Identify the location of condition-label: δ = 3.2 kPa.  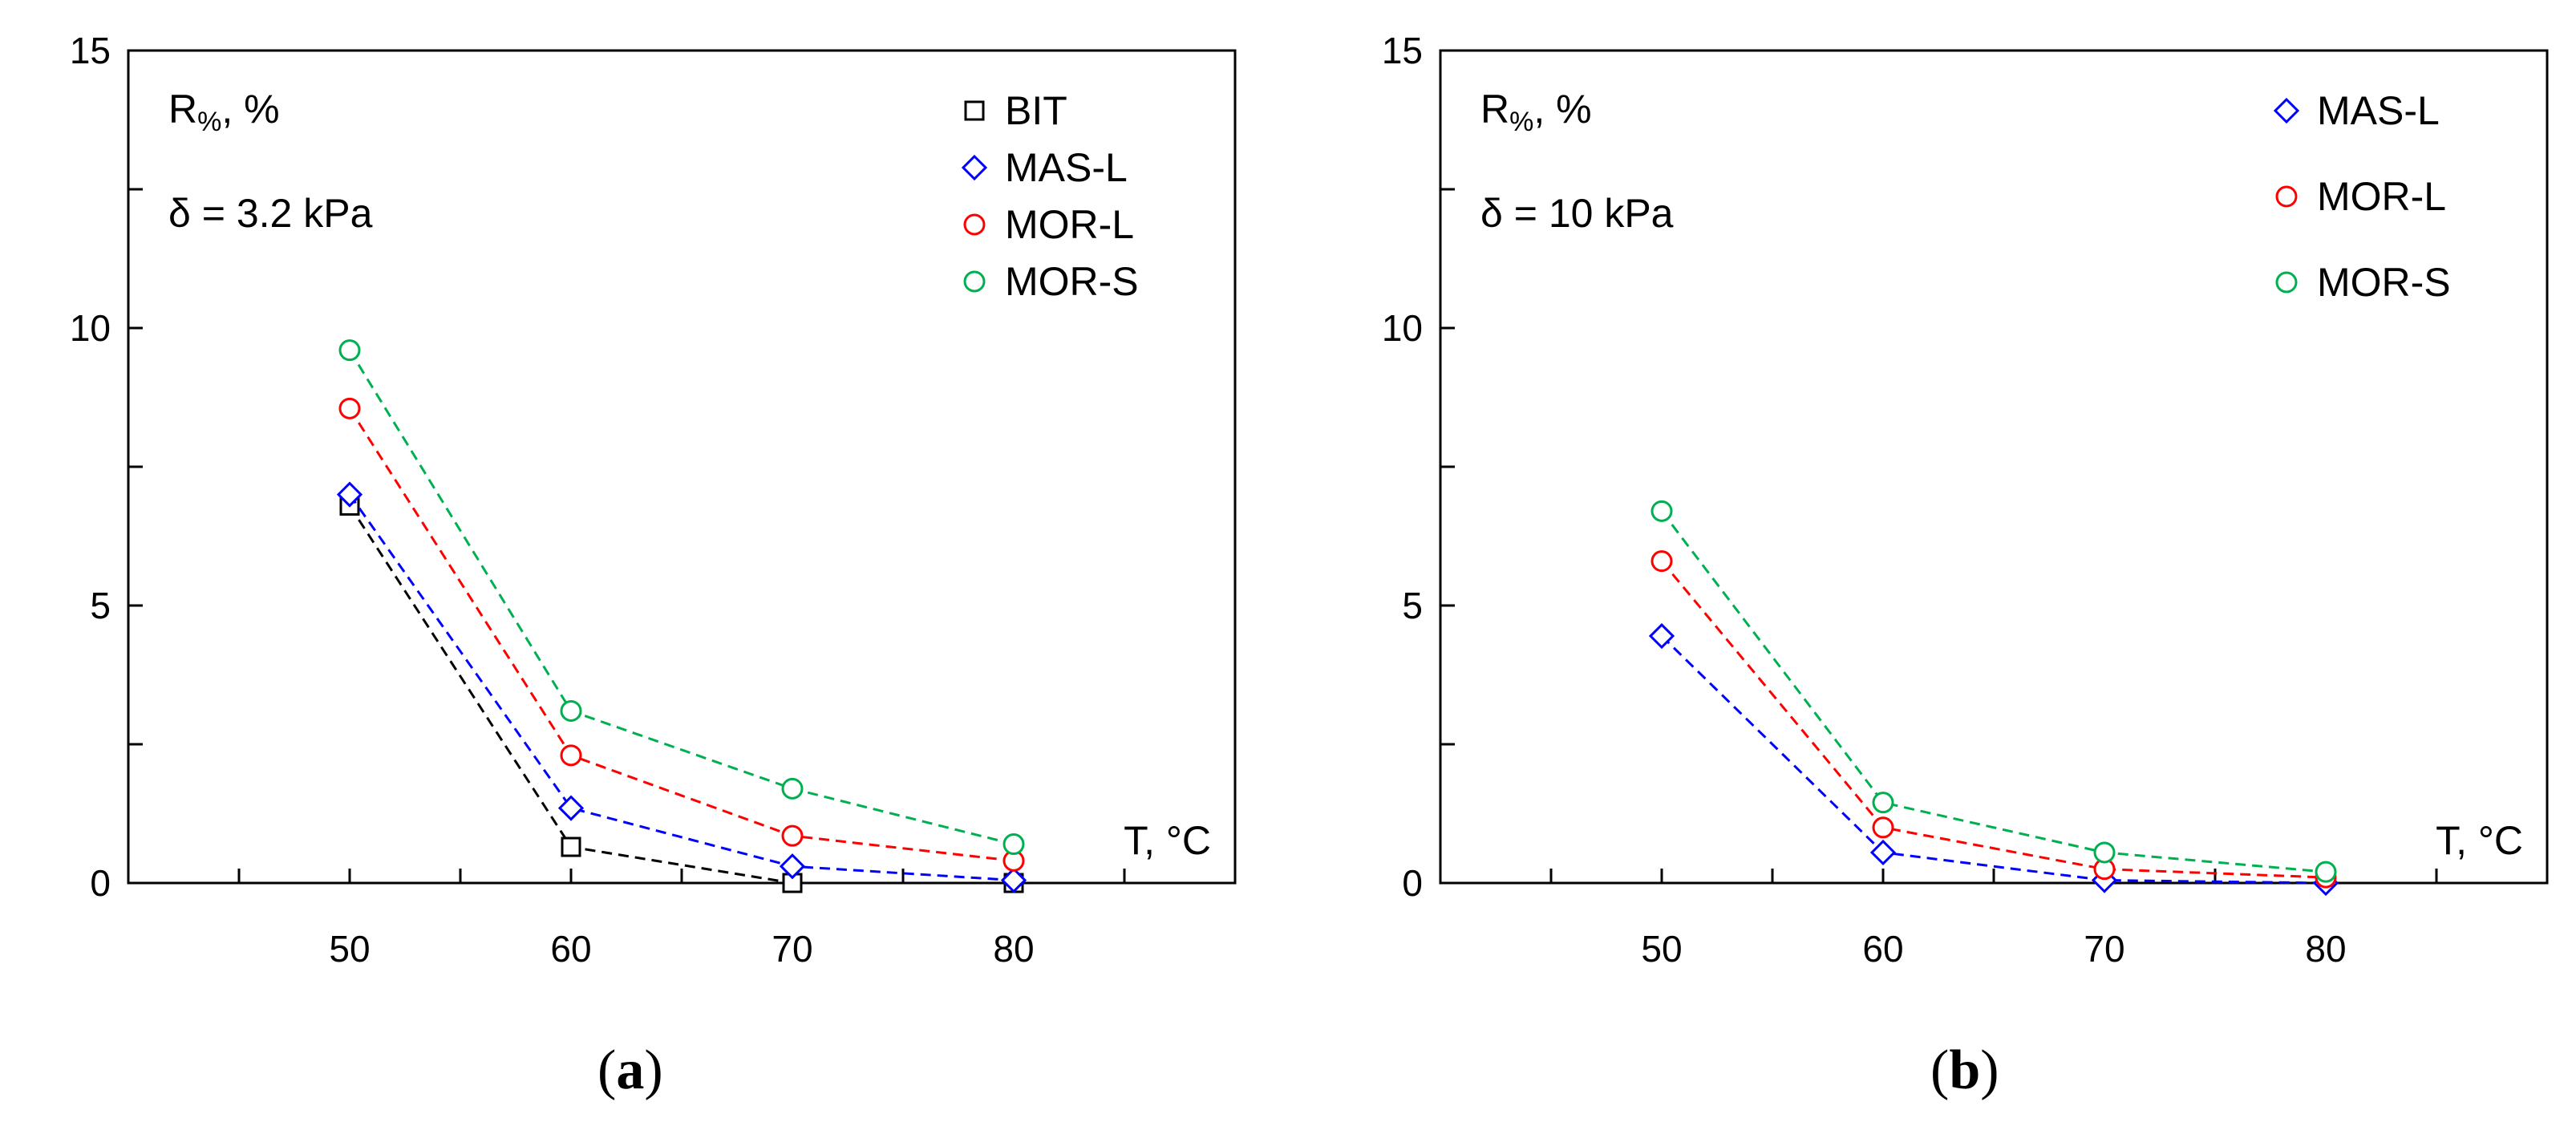
(270, 213).